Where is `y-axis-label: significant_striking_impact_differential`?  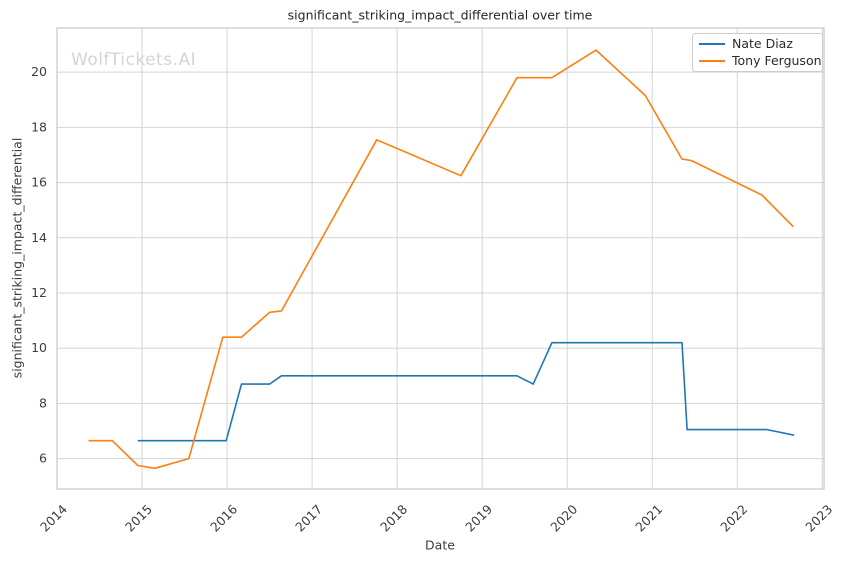 y-axis-label: significant_striking_impact_differential is located at coordinates (17, 258).